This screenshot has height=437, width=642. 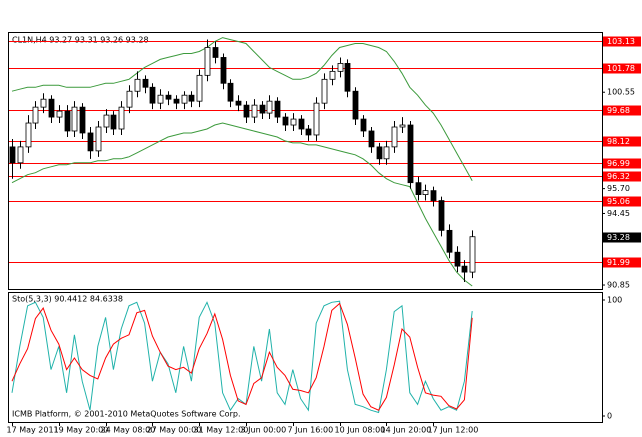 I want to click on x-tick-label: 19 May 20:00, so click(x=81, y=430).